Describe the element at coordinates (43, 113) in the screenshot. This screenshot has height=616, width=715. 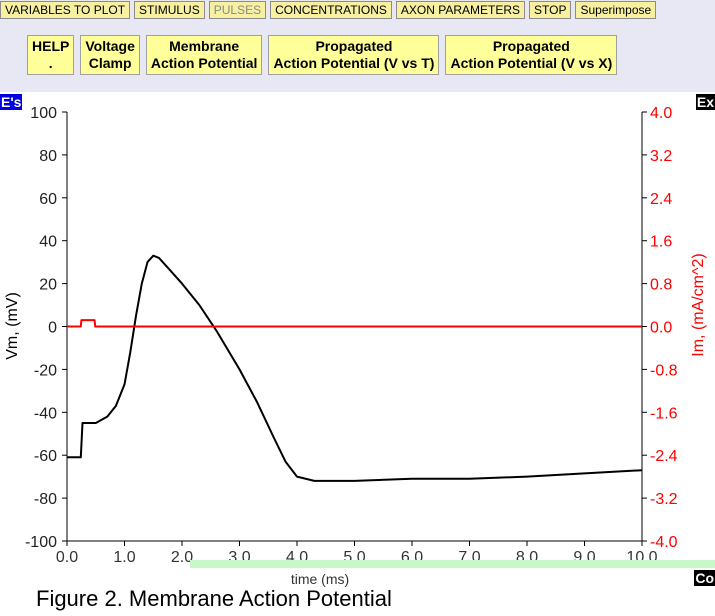
I see `y-tick-label: 100` at that location.